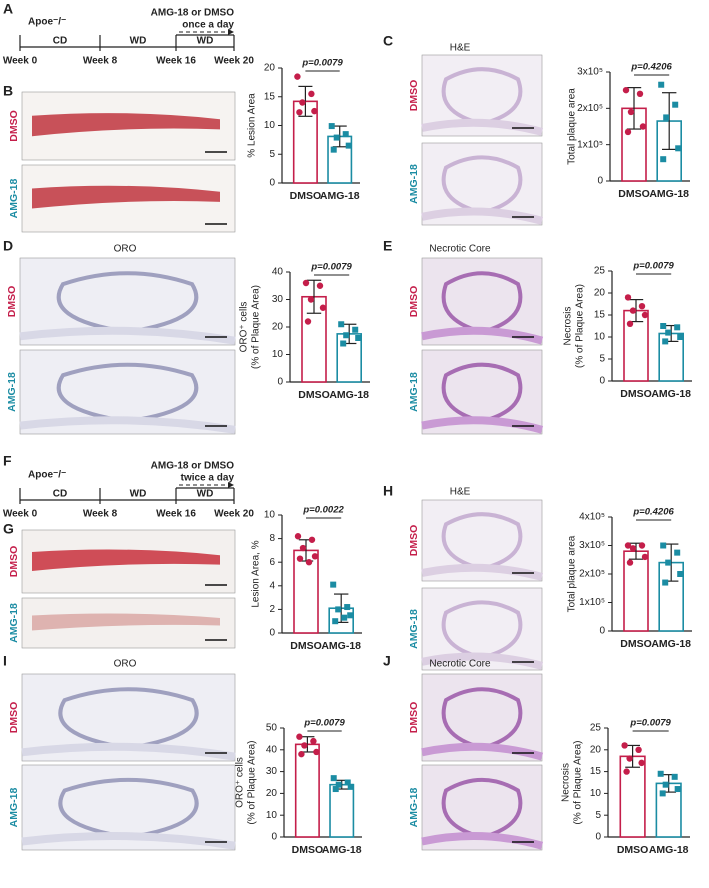  Describe the element at coordinates (138, 494) in the screenshot. I see `diet-label: WD` at that location.